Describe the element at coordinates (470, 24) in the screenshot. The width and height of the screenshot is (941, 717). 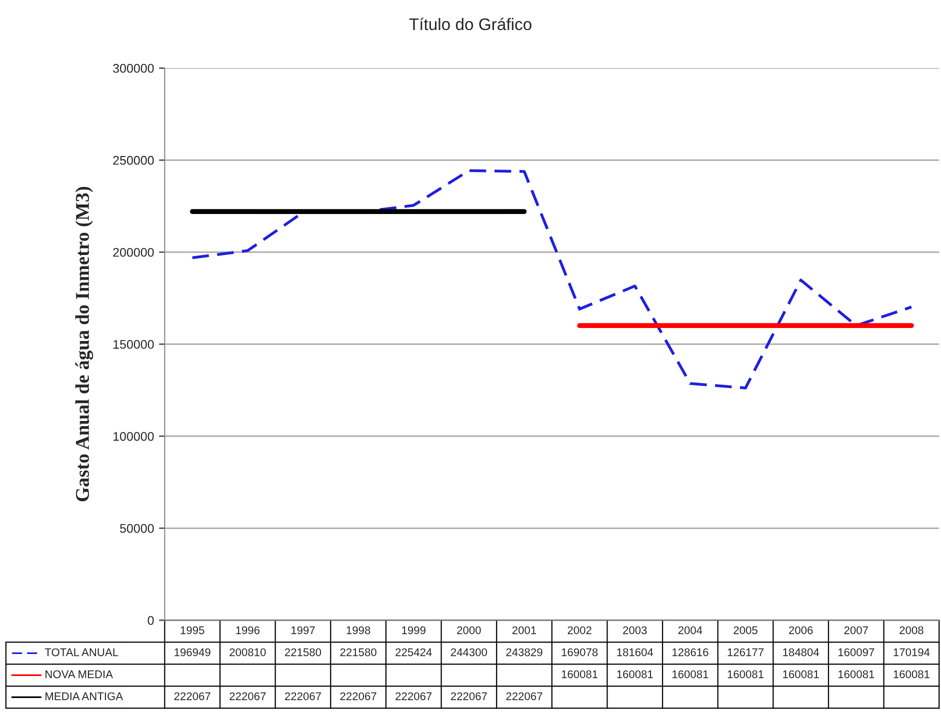
I see `chart-title: Título do Gráfico` at that location.